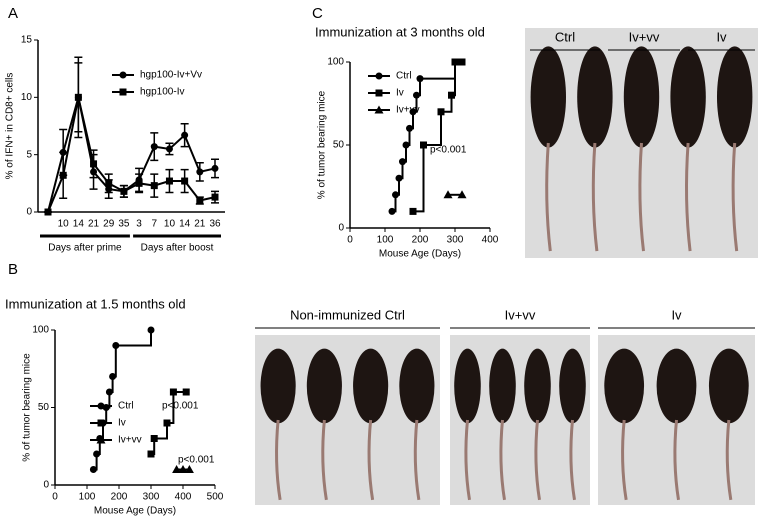 This screenshot has height=531, width=763. I want to click on y-axis-label: % of tumor bearing mice, so click(27, 407).